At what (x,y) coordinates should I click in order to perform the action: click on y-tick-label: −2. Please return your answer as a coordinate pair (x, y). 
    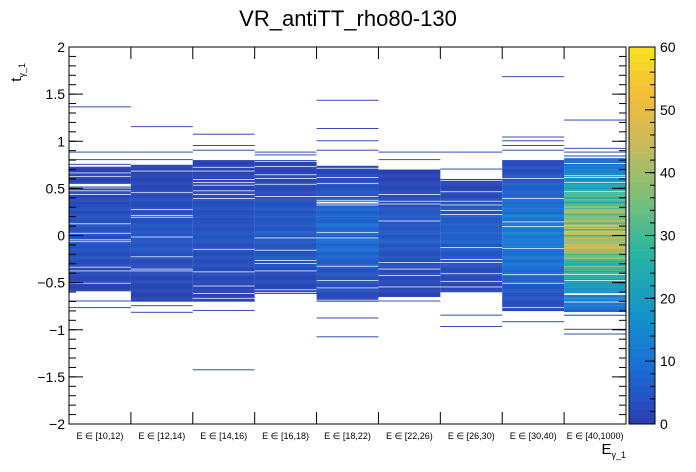
    Looking at the image, I should click on (57, 424).